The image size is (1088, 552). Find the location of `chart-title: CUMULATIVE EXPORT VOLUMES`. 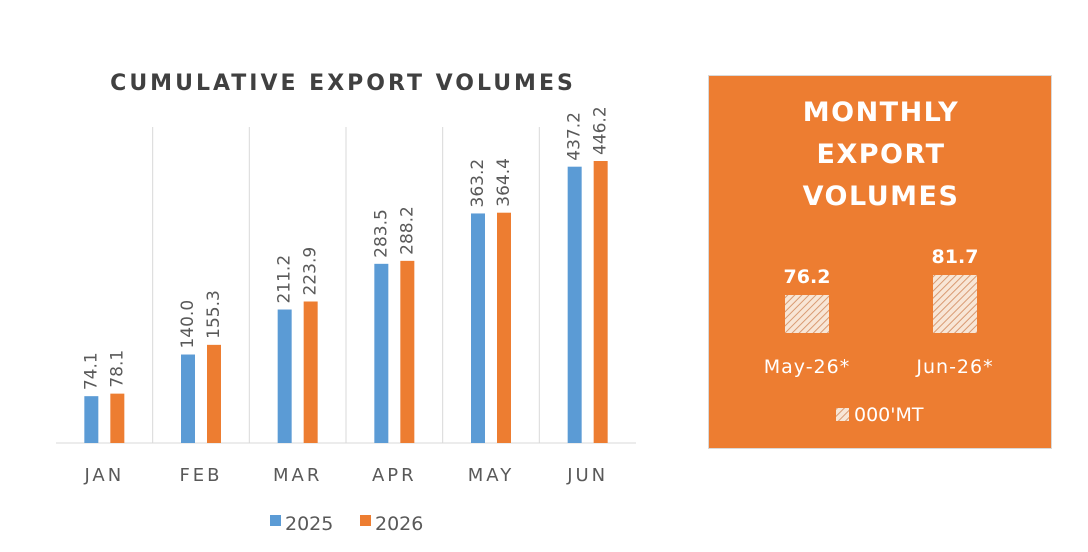

chart-title: CUMULATIVE EXPORT VOLUMES is located at coordinates (343, 83).